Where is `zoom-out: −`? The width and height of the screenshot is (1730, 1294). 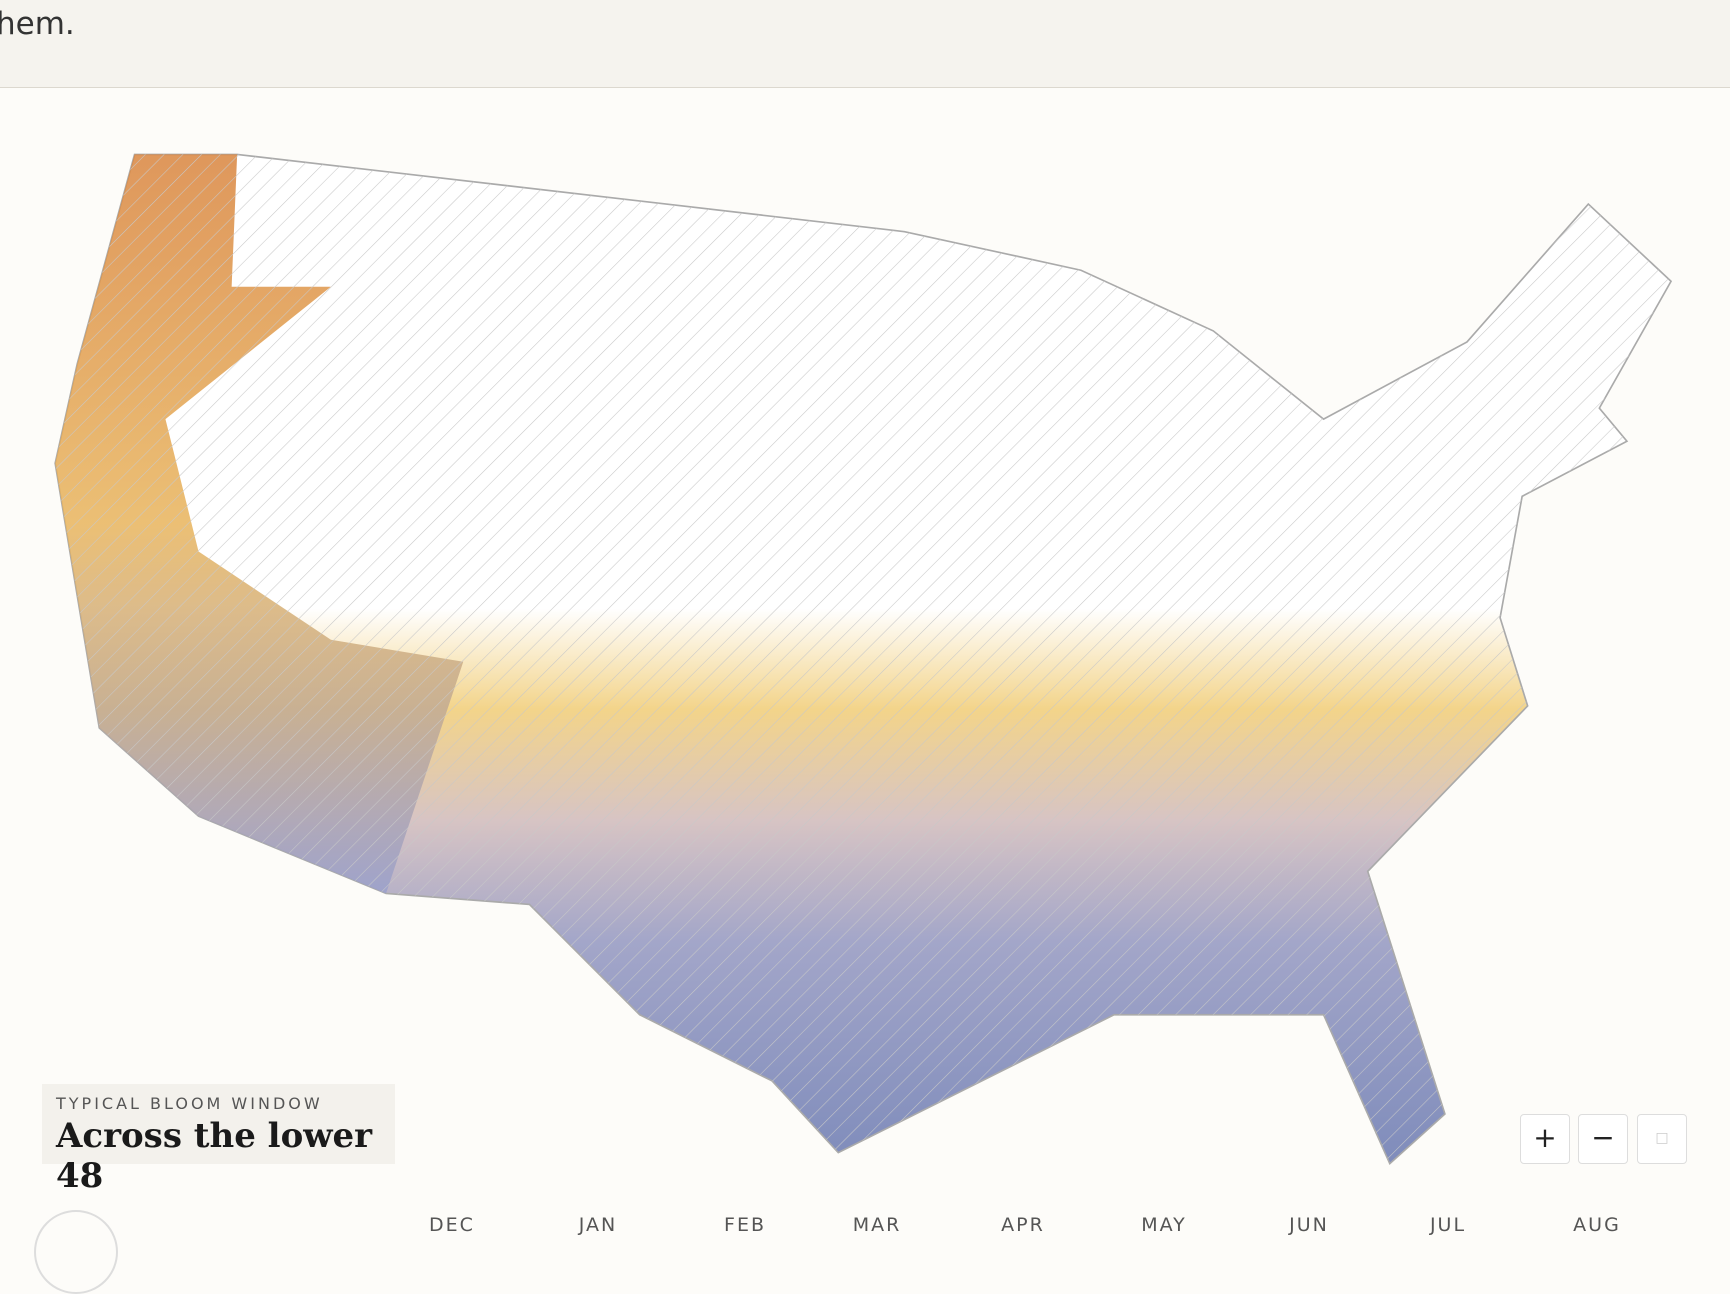
zoom-out: − is located at coordinates (1603, 1139).